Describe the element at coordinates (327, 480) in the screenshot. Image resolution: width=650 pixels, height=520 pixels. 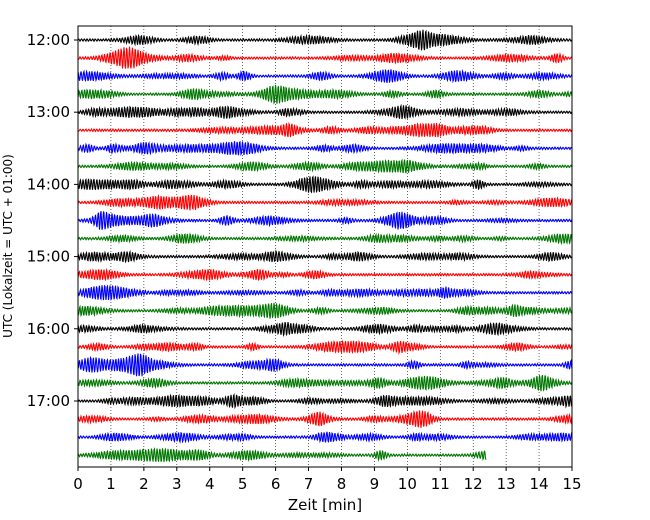
I see `x-axis-ticks: 0 1 2 3 4 5 6 7 8 9 10 11 12 13 14 15` at that location.